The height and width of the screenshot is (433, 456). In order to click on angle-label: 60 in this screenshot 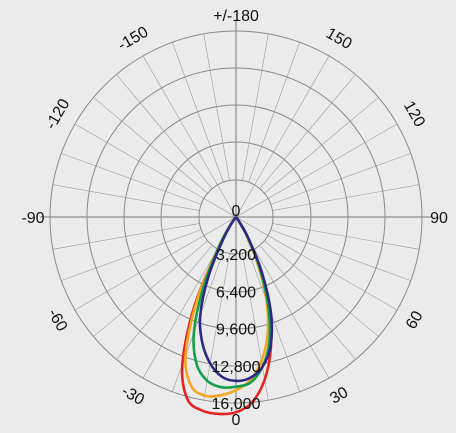, I will do `click(415, 320)`.